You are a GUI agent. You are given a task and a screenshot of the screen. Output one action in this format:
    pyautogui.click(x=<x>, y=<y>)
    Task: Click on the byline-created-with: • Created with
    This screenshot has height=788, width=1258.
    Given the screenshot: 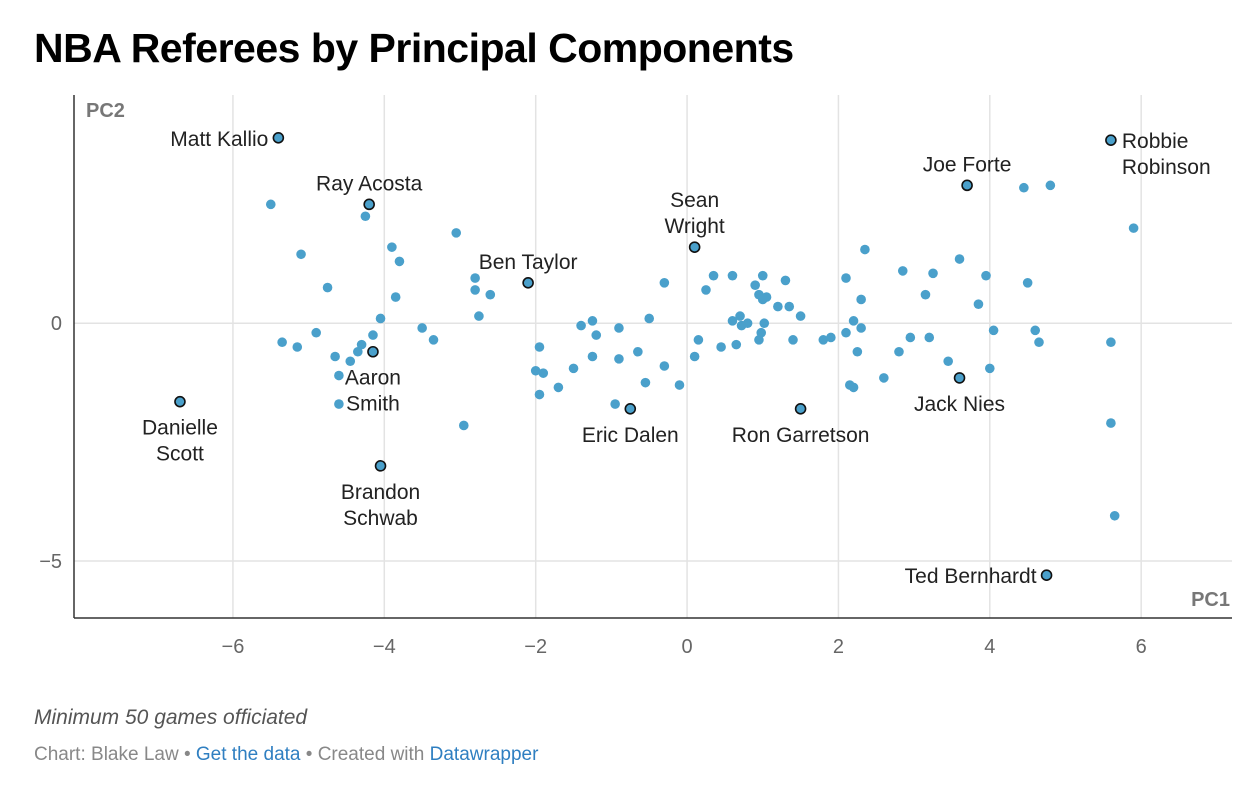 What is the action you would take?
    pyautogui.click(x=365, y=754)
    